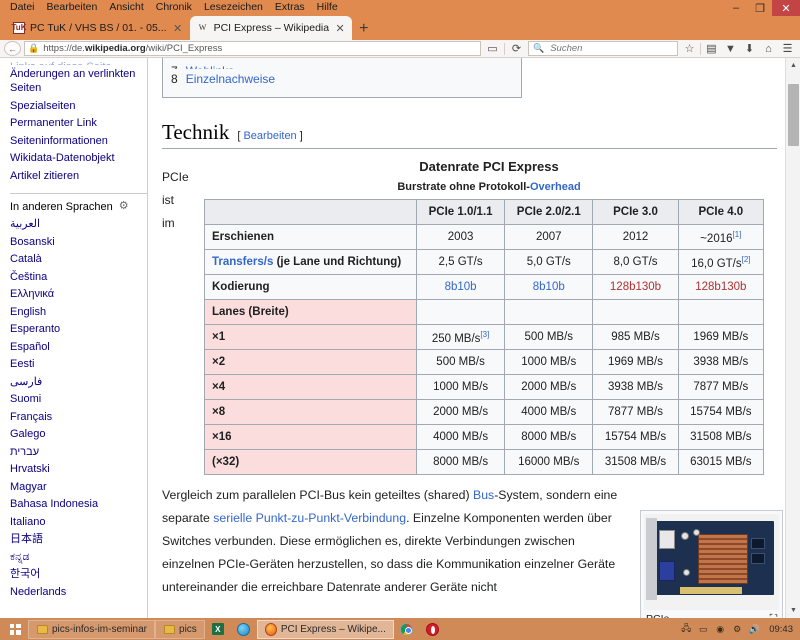 The height and width of the screenshot is (640, 800). What do you see at coordinates (793, 65) in the screenshot?
I see `scroll-up-icon: ▲` at bounding box center [793, 65].